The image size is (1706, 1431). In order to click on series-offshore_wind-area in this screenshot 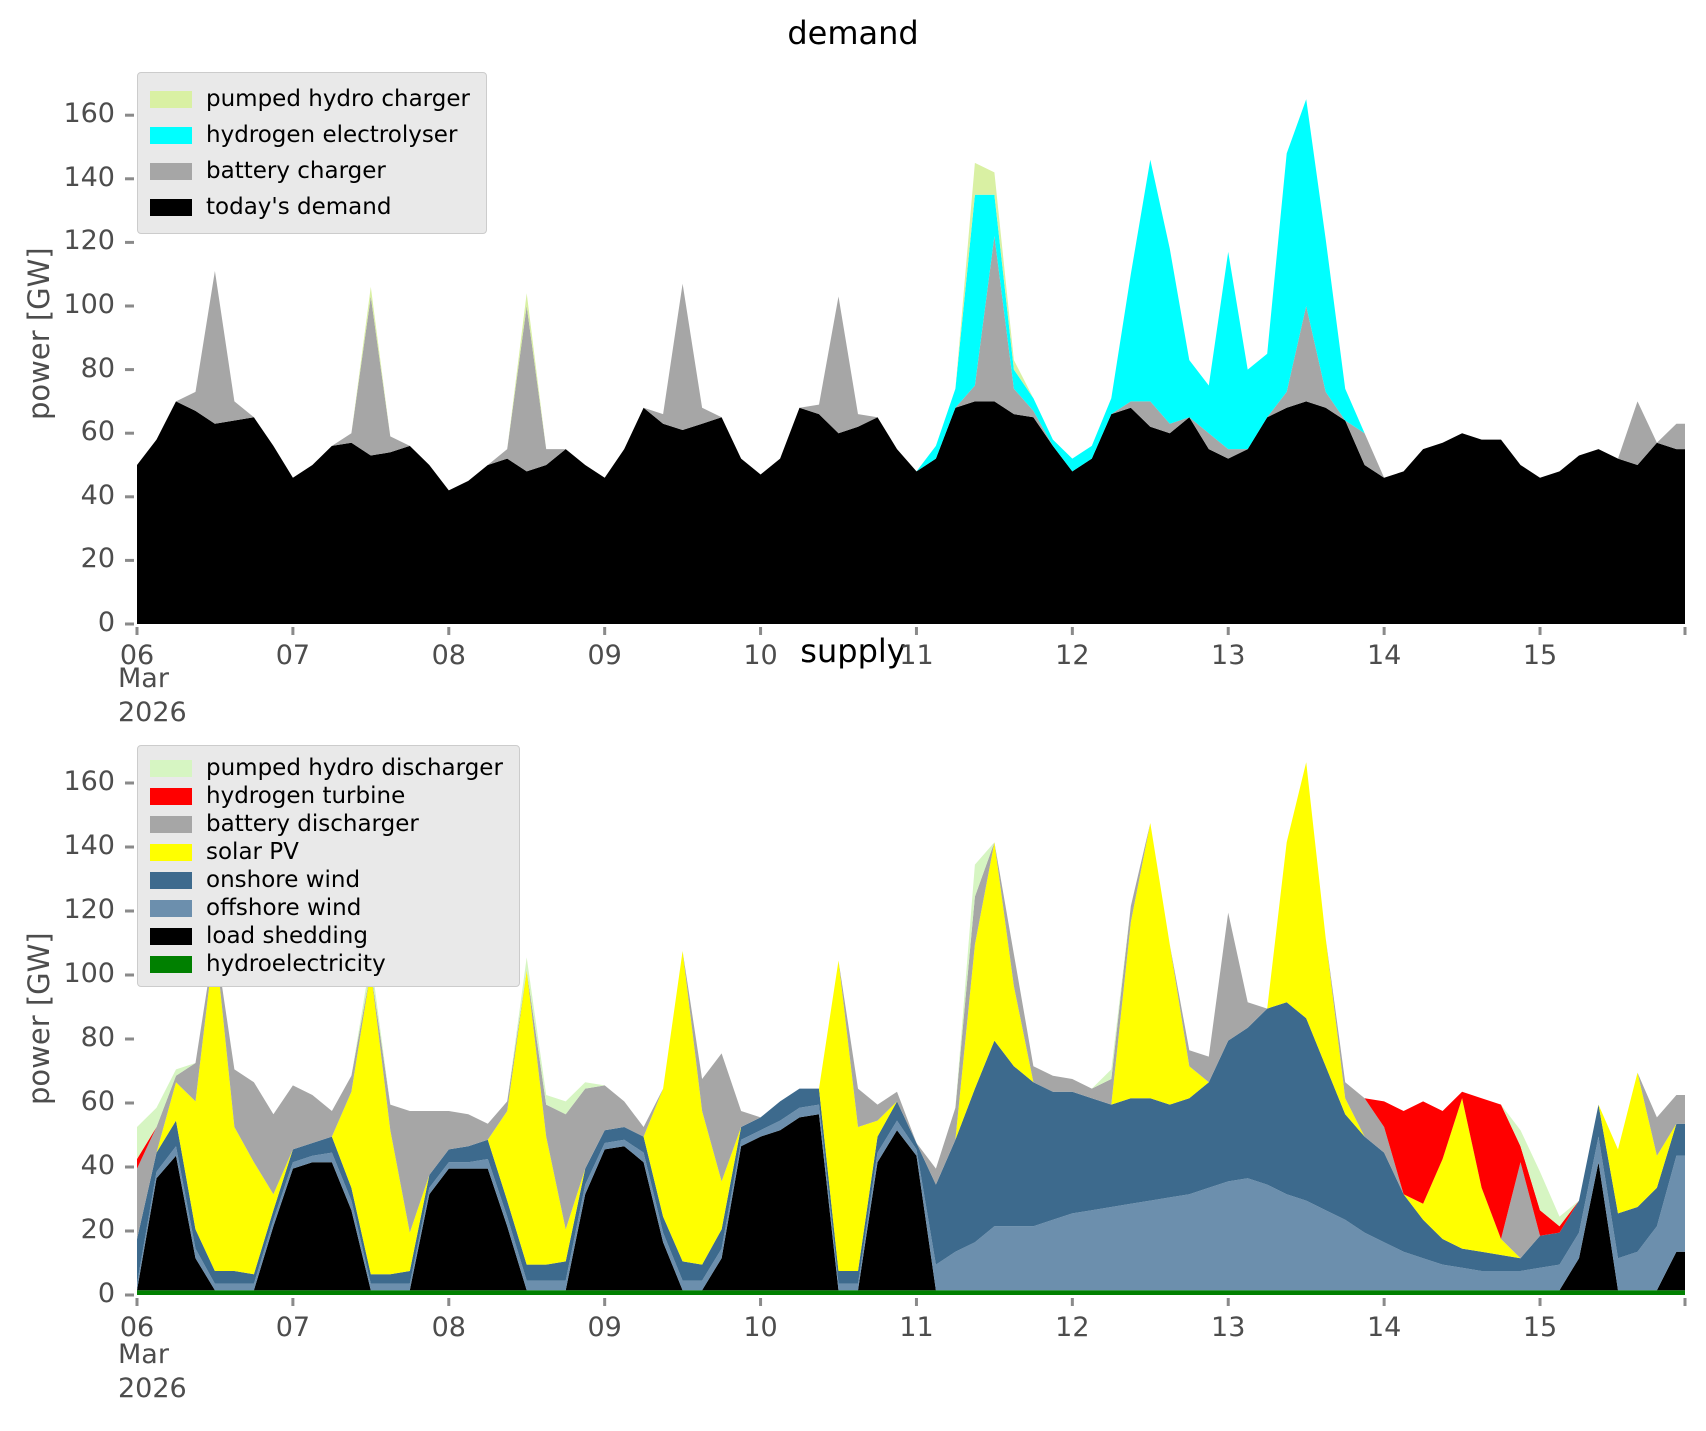, I will do `click(911, 1197)`.